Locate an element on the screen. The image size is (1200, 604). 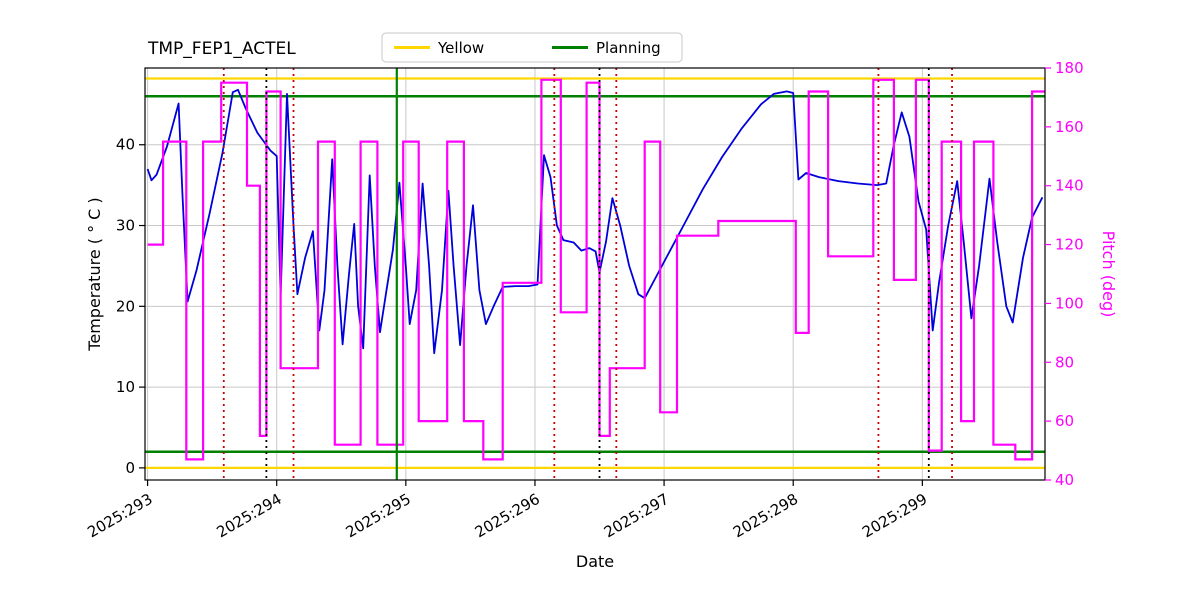
right-tick-label: 40 is located at coordinates (1064, 480).